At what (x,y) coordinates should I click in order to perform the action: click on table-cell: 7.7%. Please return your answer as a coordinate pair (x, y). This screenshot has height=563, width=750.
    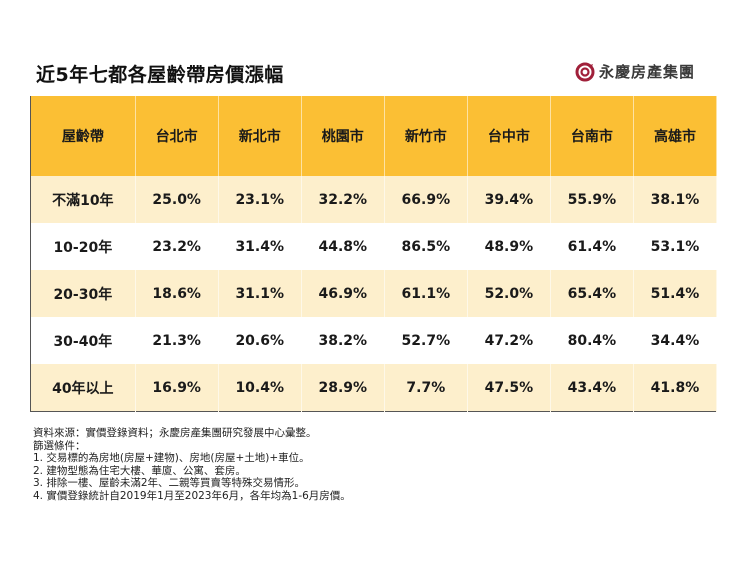
    Looking at the image, I should click on (426, 388).